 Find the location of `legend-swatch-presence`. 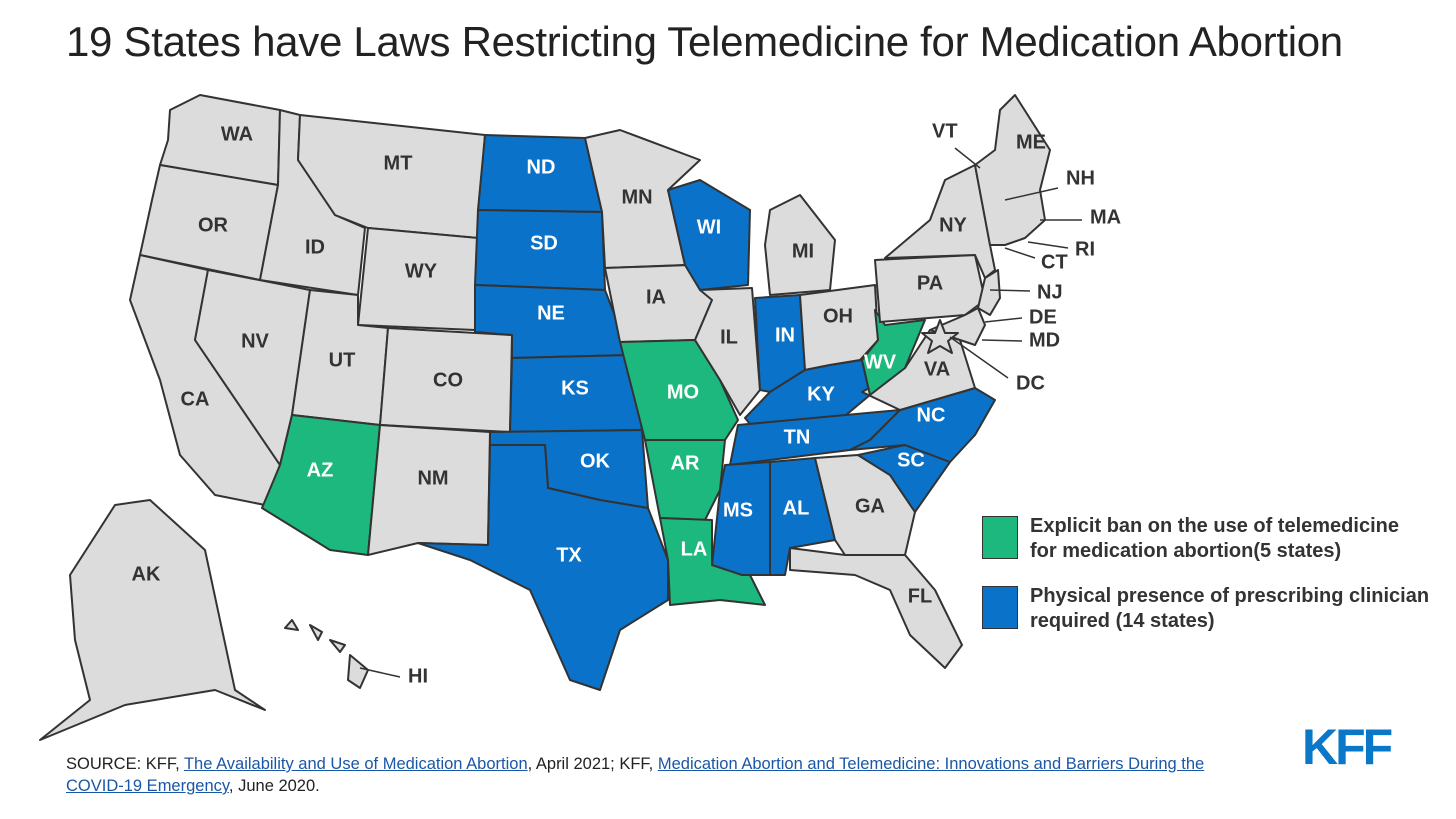

legend-swatch-presence is located at coordinates (1000, 607).